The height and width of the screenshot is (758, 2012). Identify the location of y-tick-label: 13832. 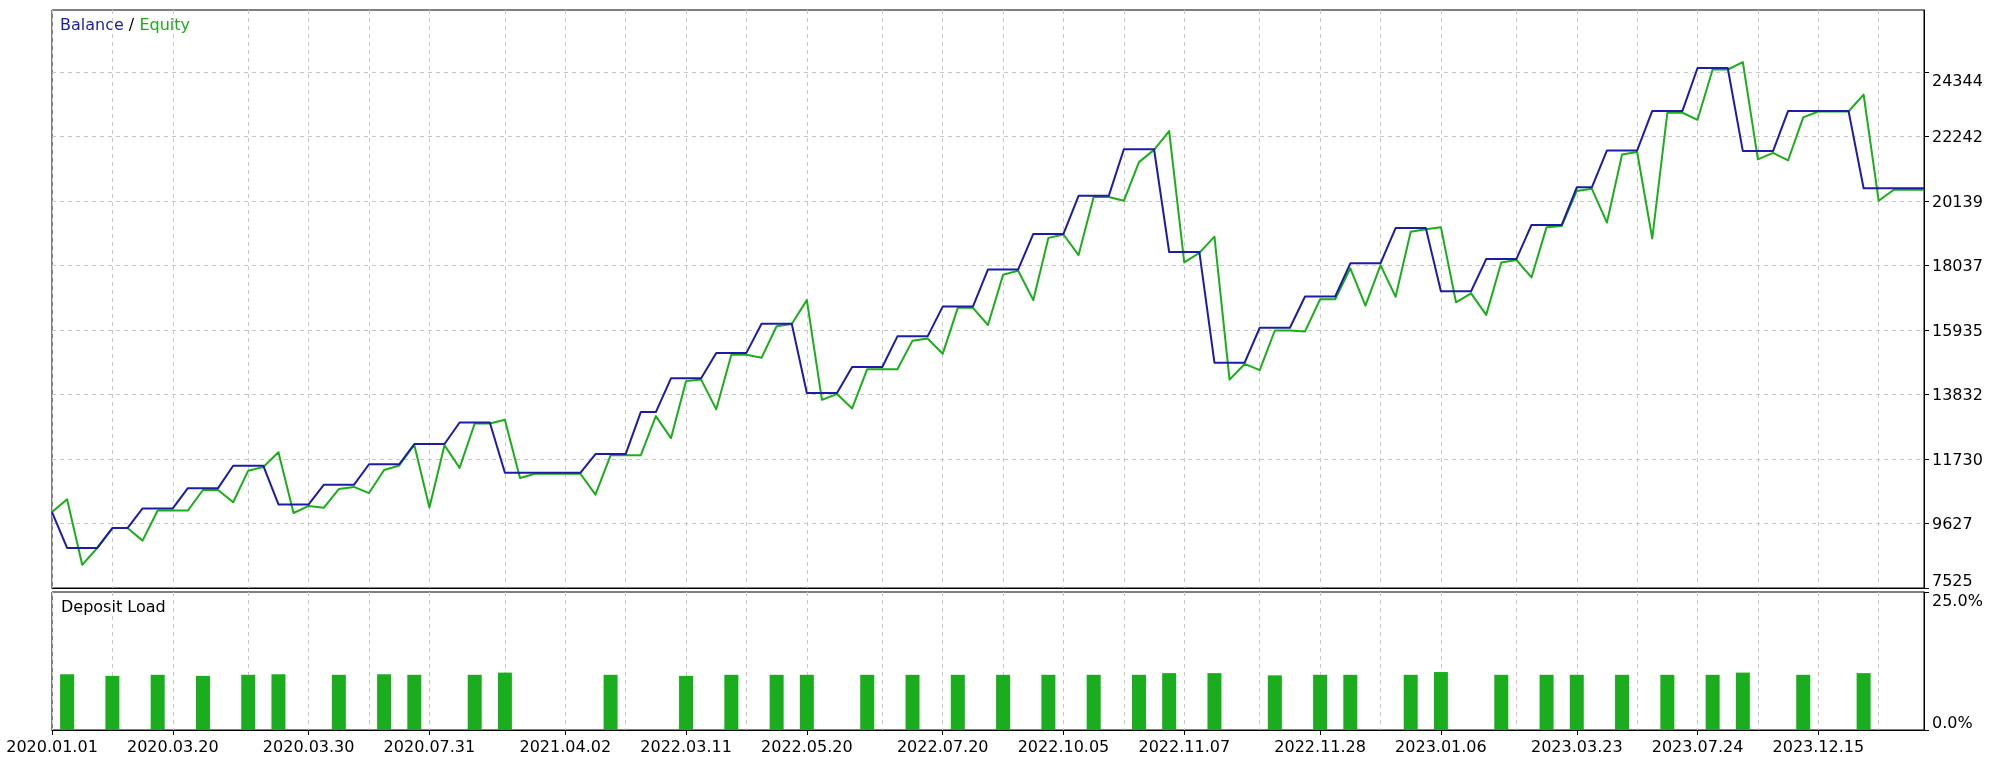
(1957, 395).